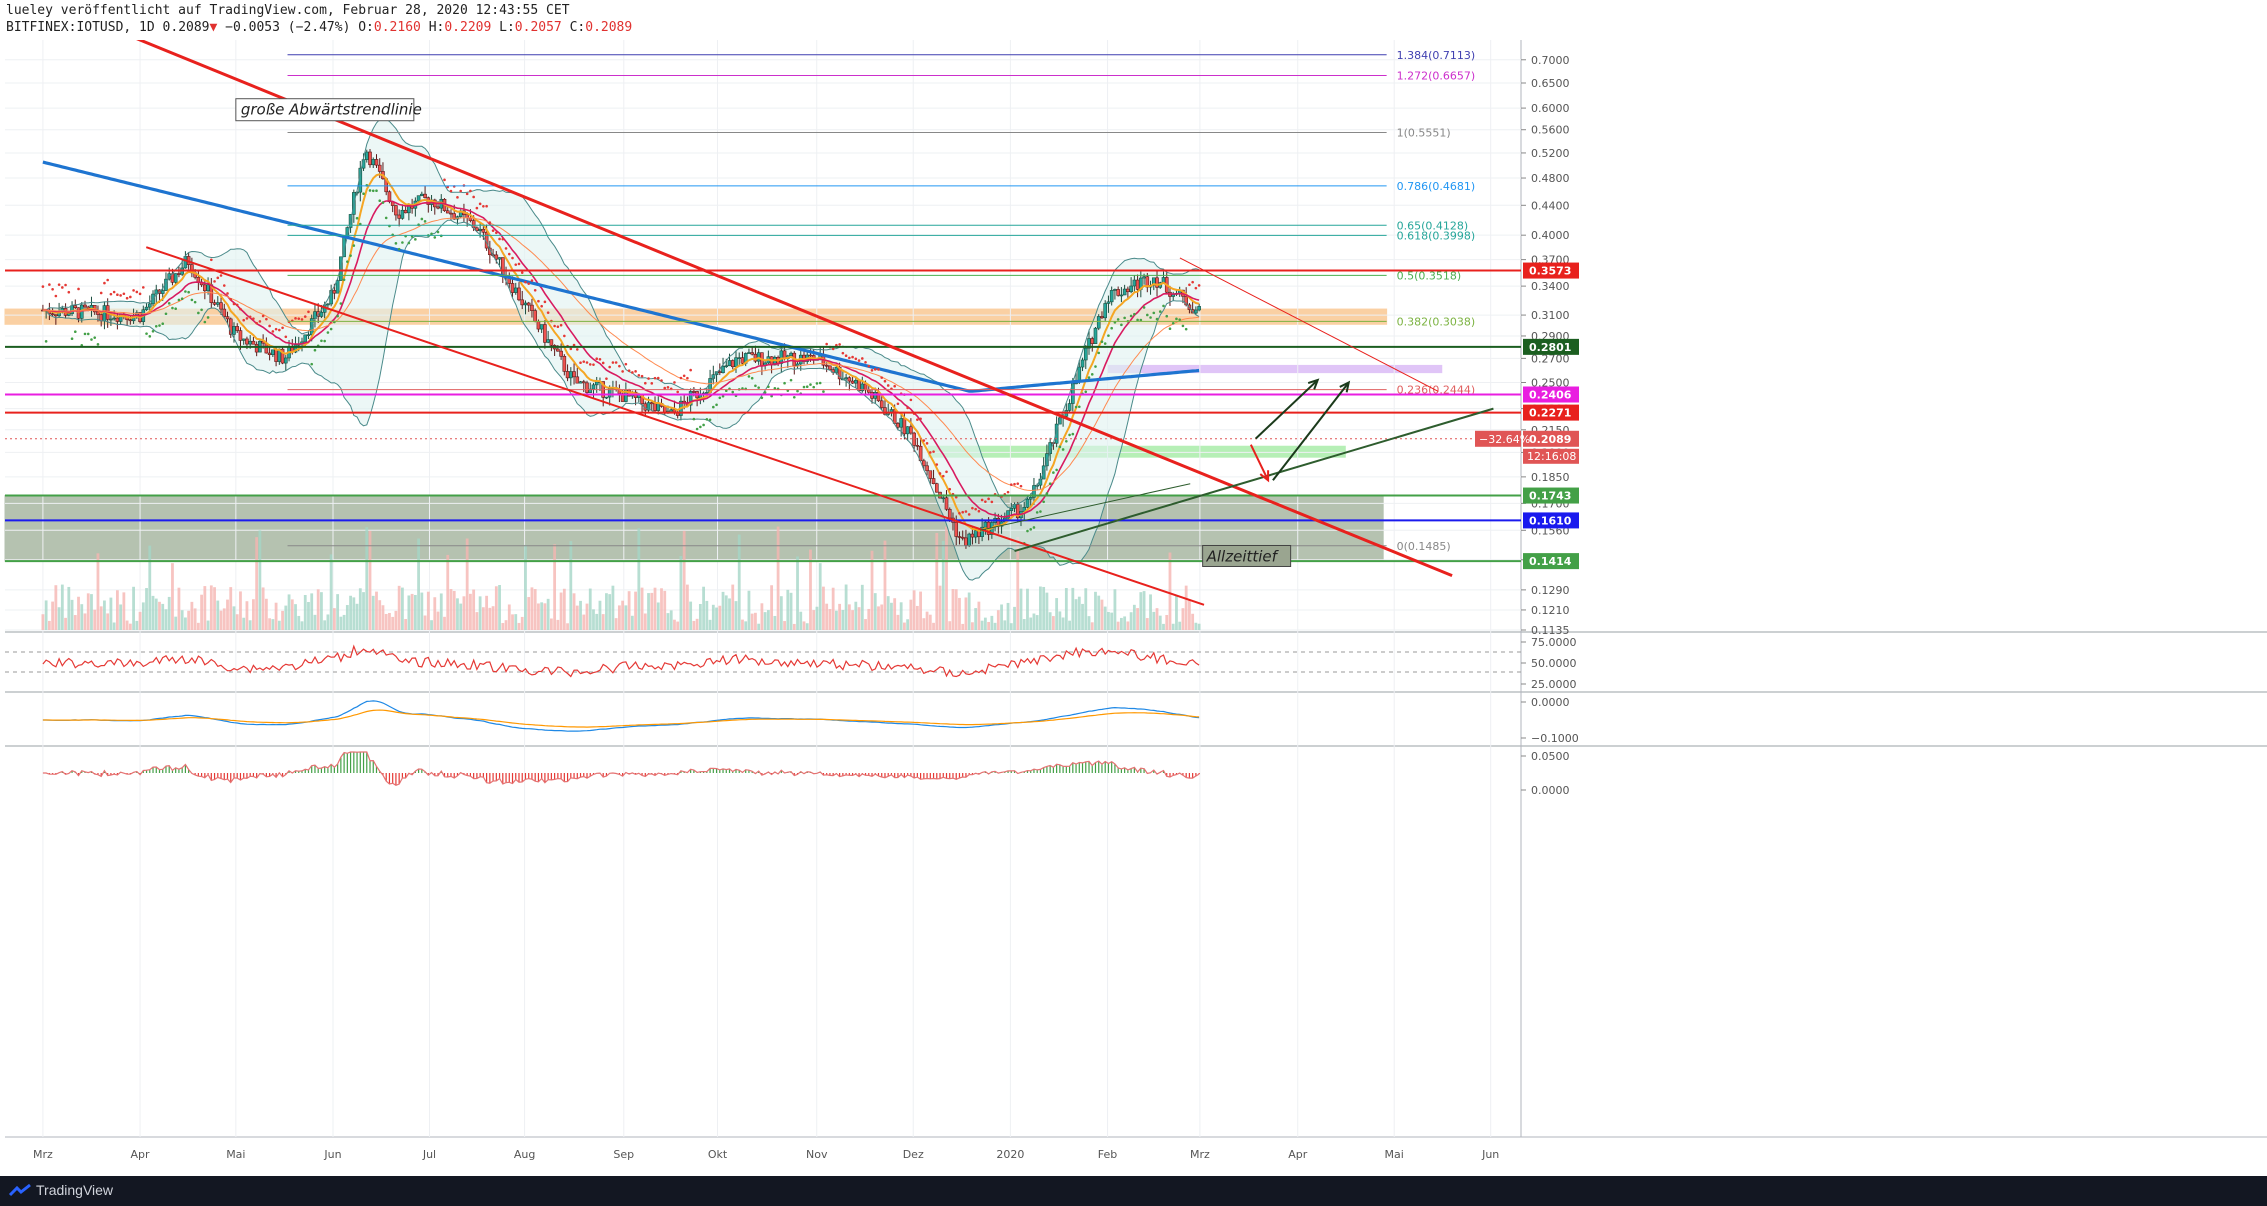 This screenshot has height=1206, width=2267. Describe the element at coordinates (1550, 235) in the screenshot. I see `y-tick-label: 0.4000` at that location.